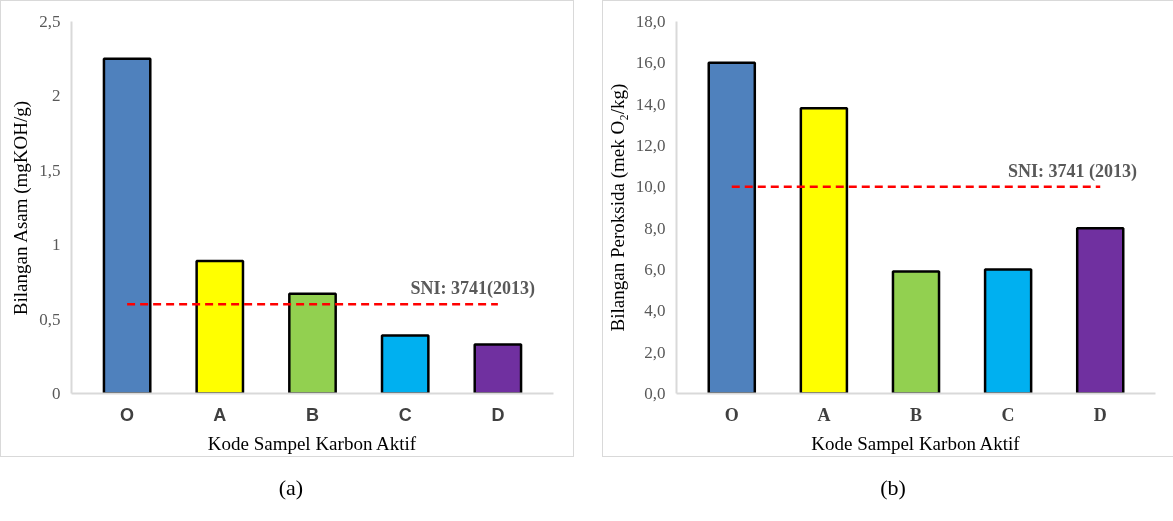 This screenshot has width=1173, height=521. What do you see at coordinates (291, 488) in the screenshot?
I see `text: (a)` at bounding box center [291, 488].